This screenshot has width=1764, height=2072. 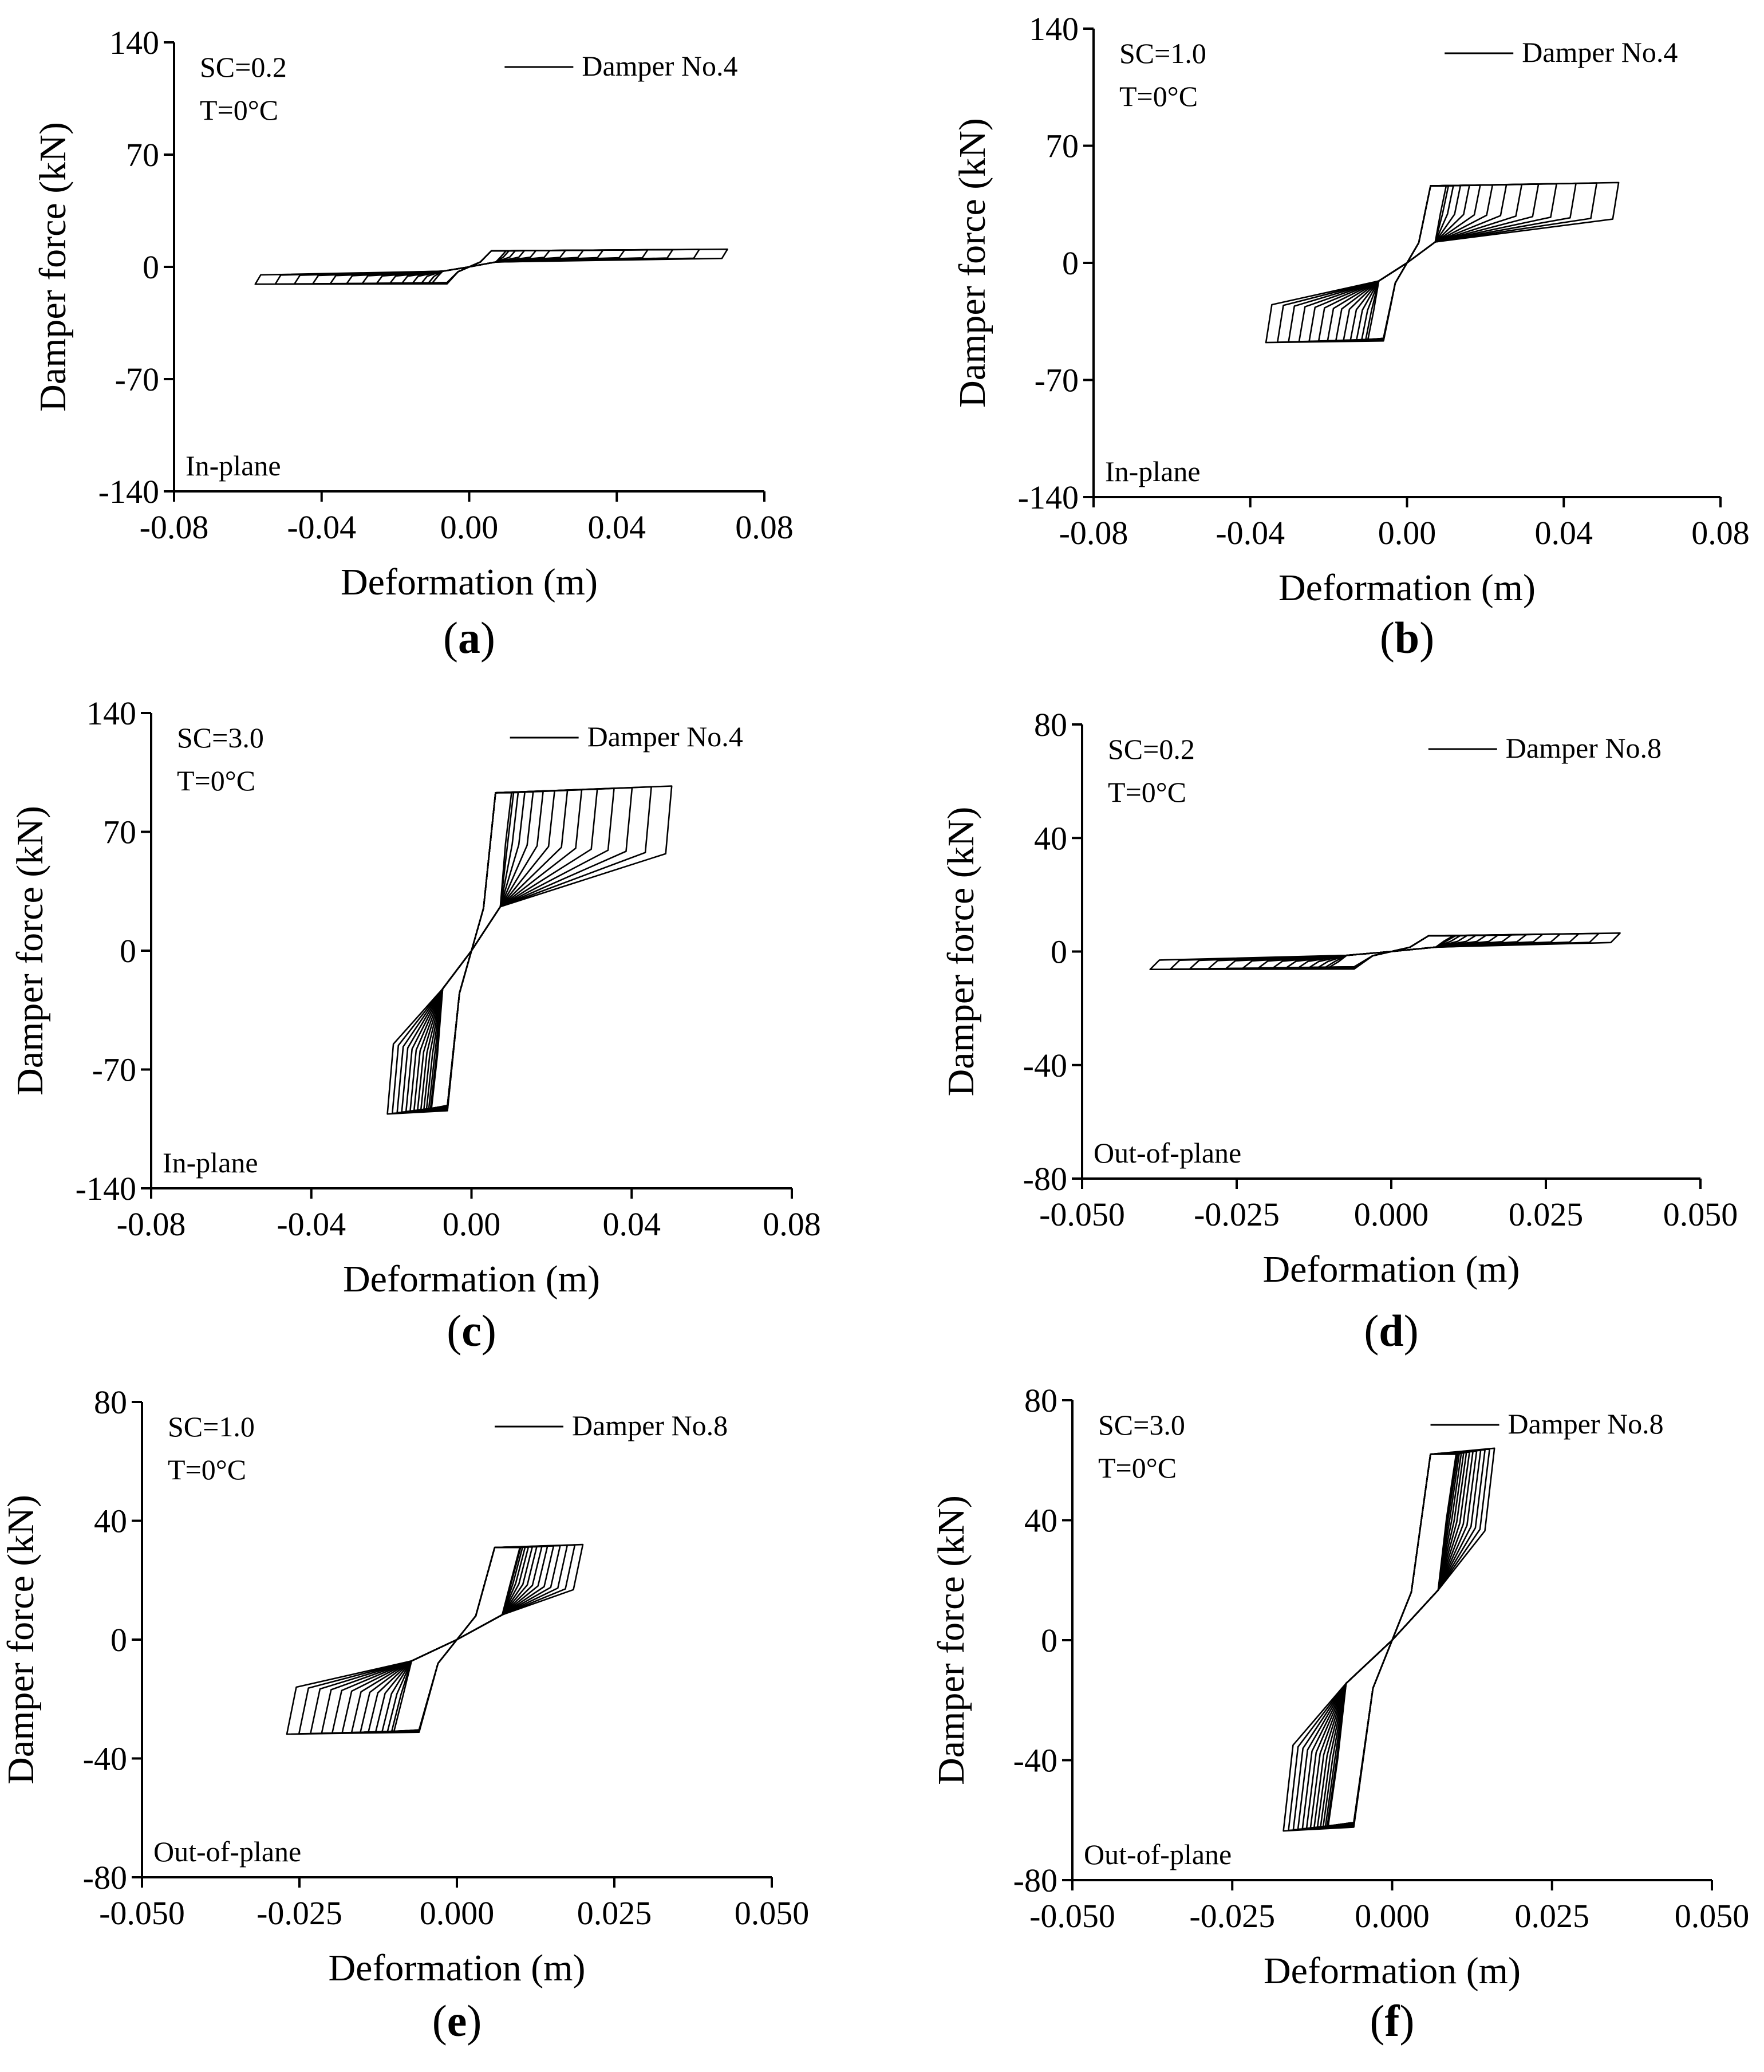 What do you see at coordinates (772, 1913) in the screenshot?
I see `x-tick-label: 0.050` at bounding box center [772, 1913].